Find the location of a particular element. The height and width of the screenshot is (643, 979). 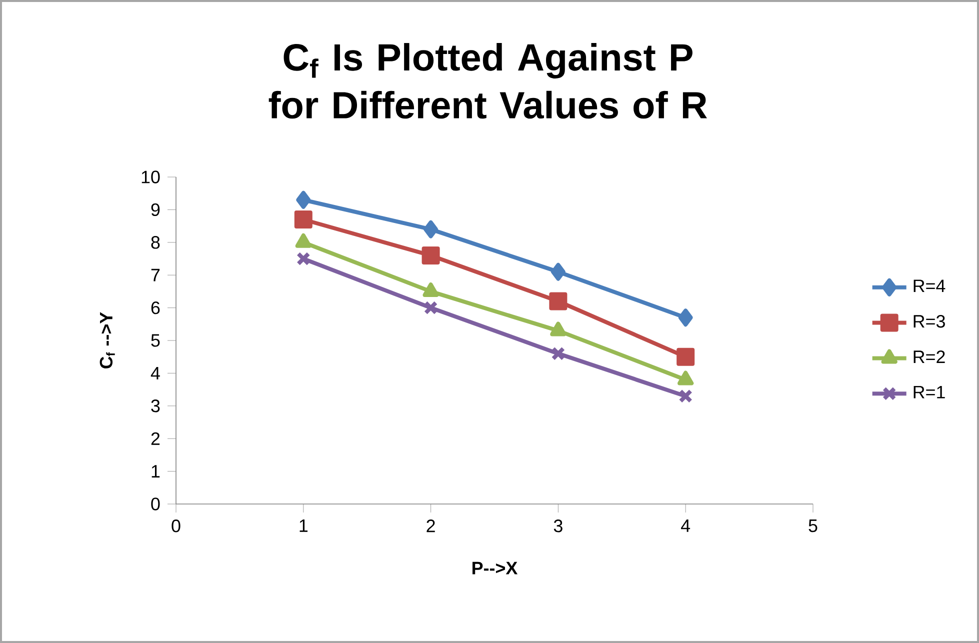

legend-label: R=3 is located at coordinates (929, 321).